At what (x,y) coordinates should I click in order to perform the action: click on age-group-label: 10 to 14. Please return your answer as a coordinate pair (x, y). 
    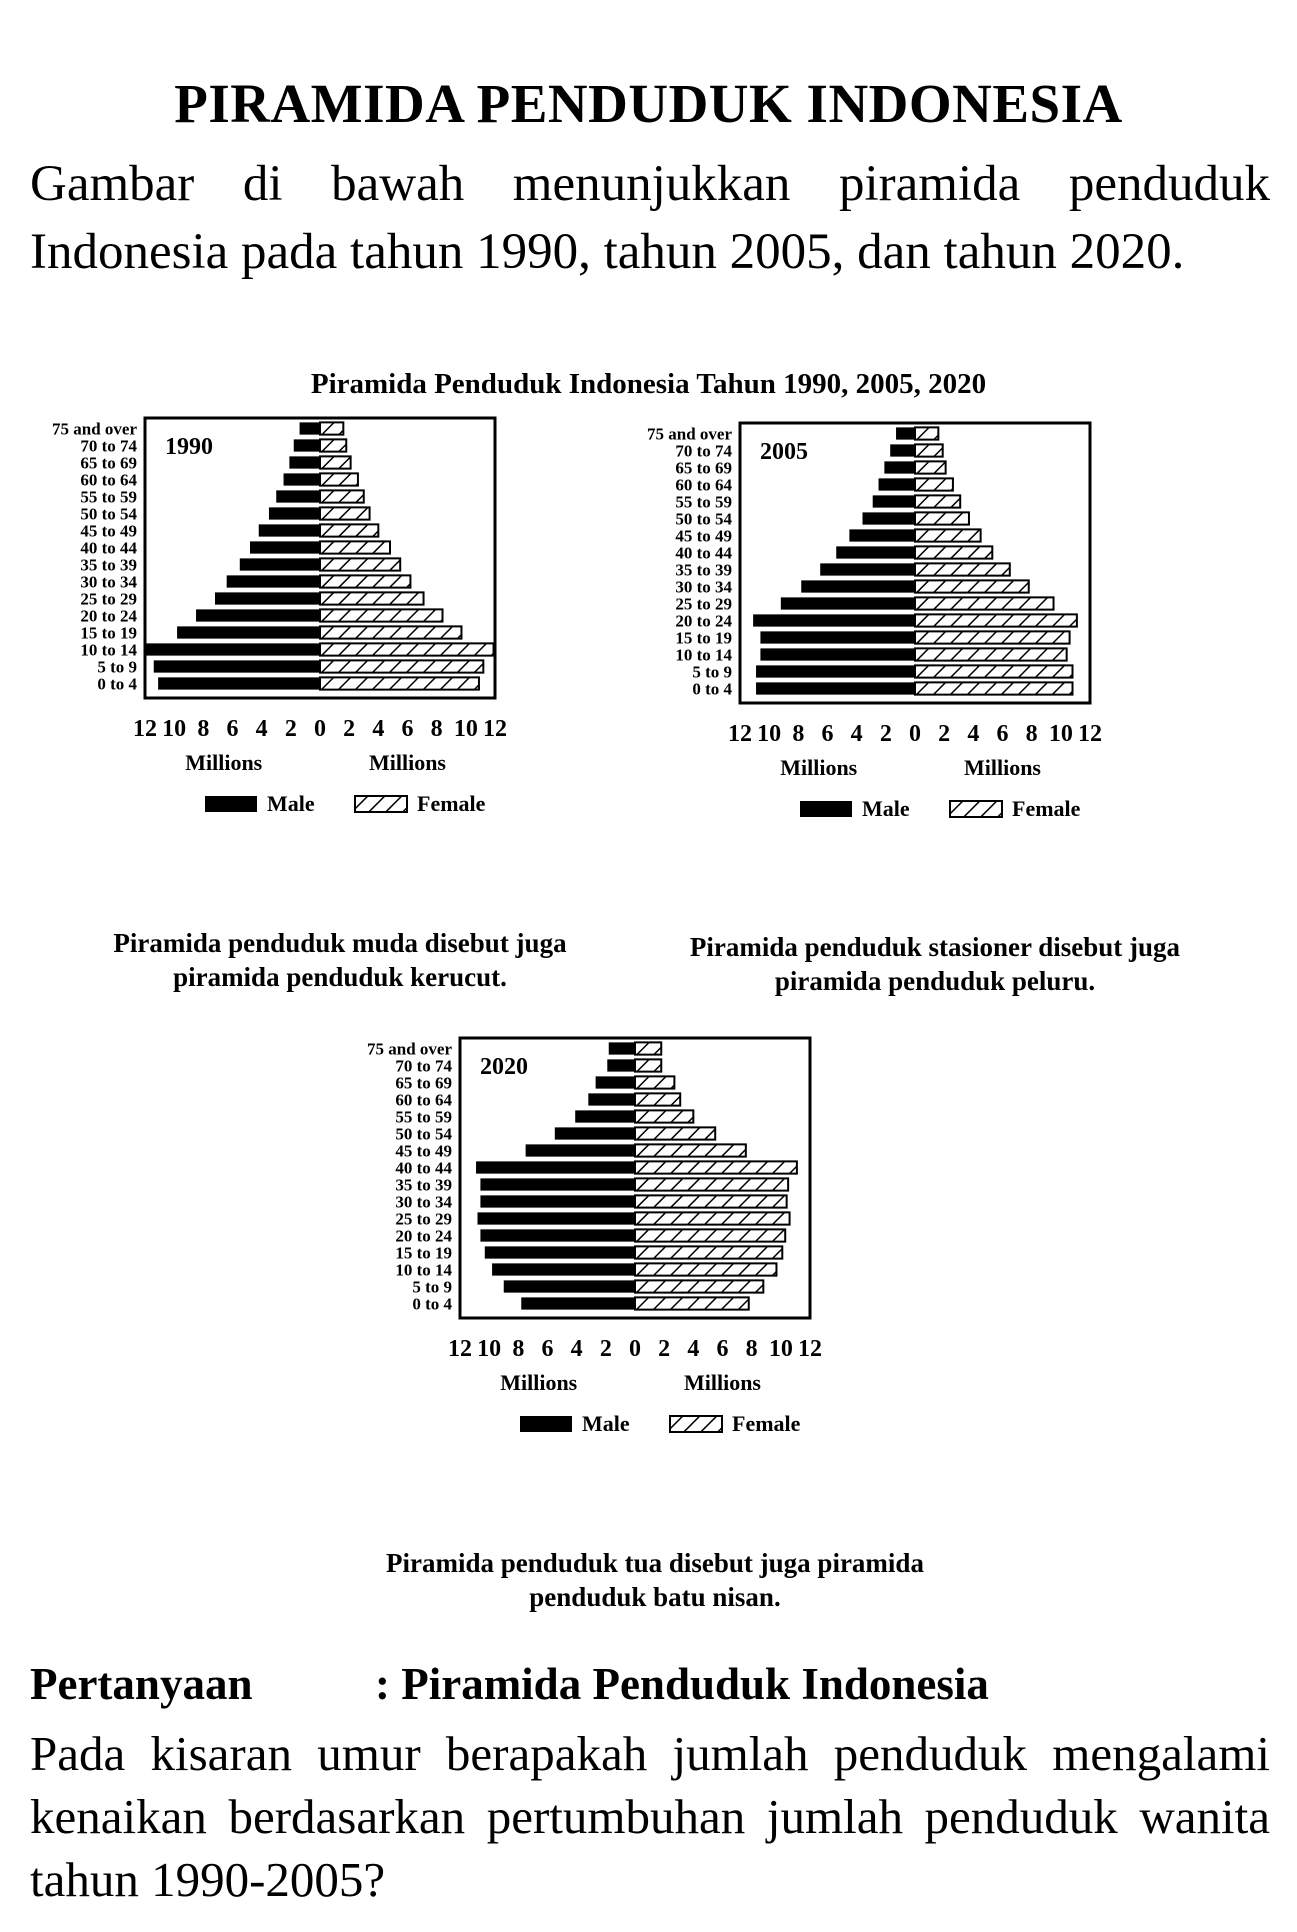
    Looking at the image, I should click on (703, 655).